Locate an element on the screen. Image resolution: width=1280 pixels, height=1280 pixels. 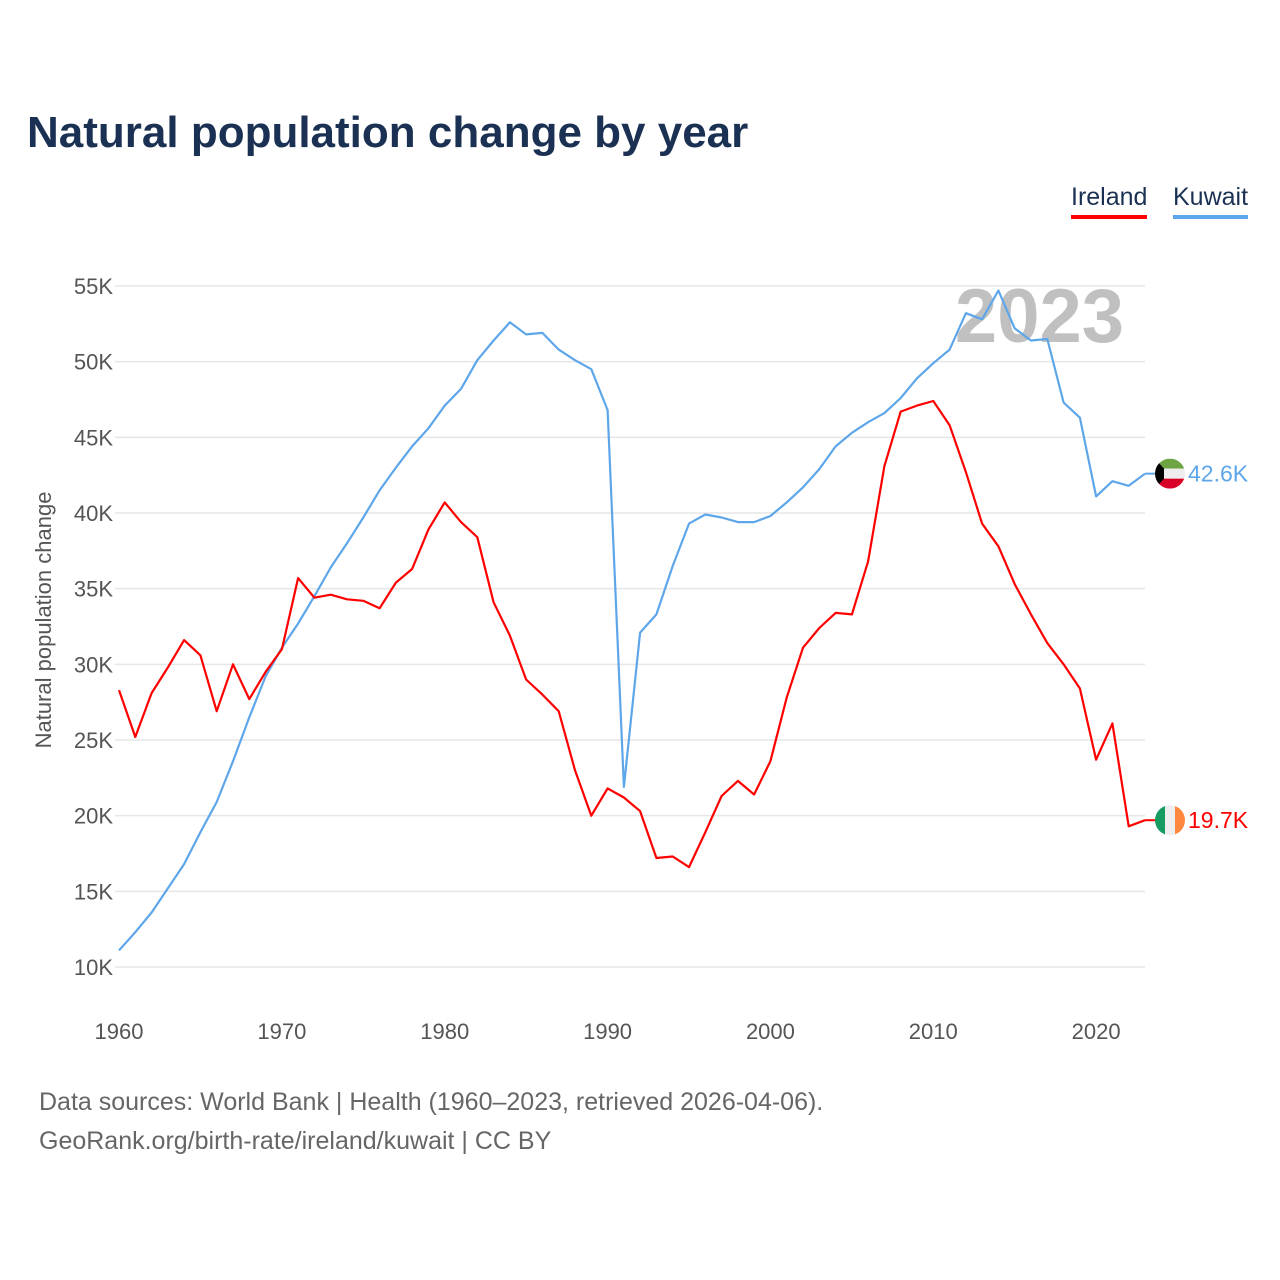
end-value-label-kuwait: 42.6K is located at coordinates (1218, 474).